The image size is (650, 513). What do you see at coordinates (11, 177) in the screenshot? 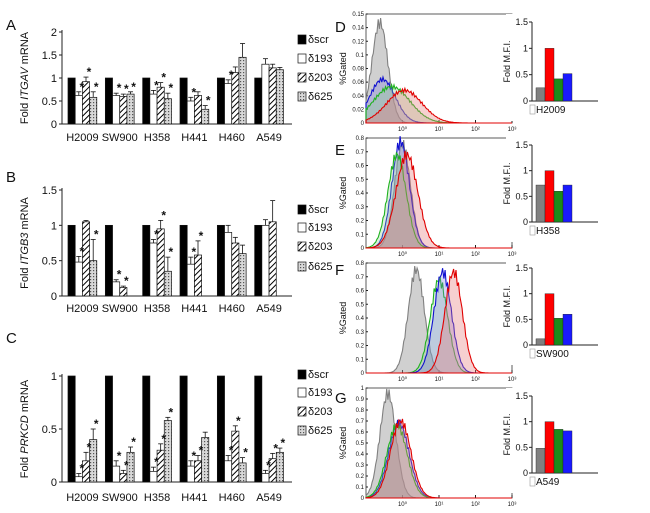
I see `panel-letter-b: B` at bounding box center [11, 177].